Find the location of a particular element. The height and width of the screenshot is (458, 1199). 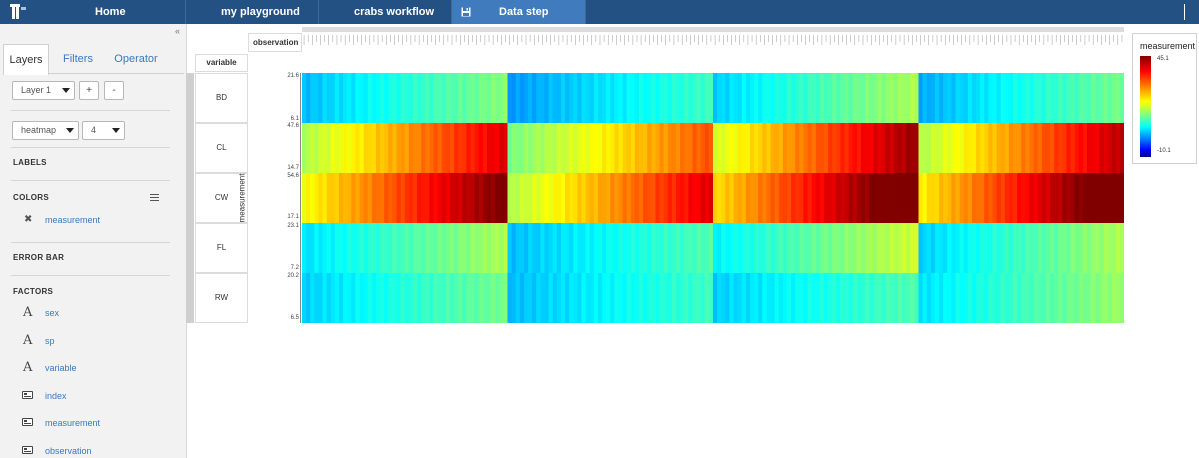

collapse-panel-button: « is located at coordinates (178, 31).